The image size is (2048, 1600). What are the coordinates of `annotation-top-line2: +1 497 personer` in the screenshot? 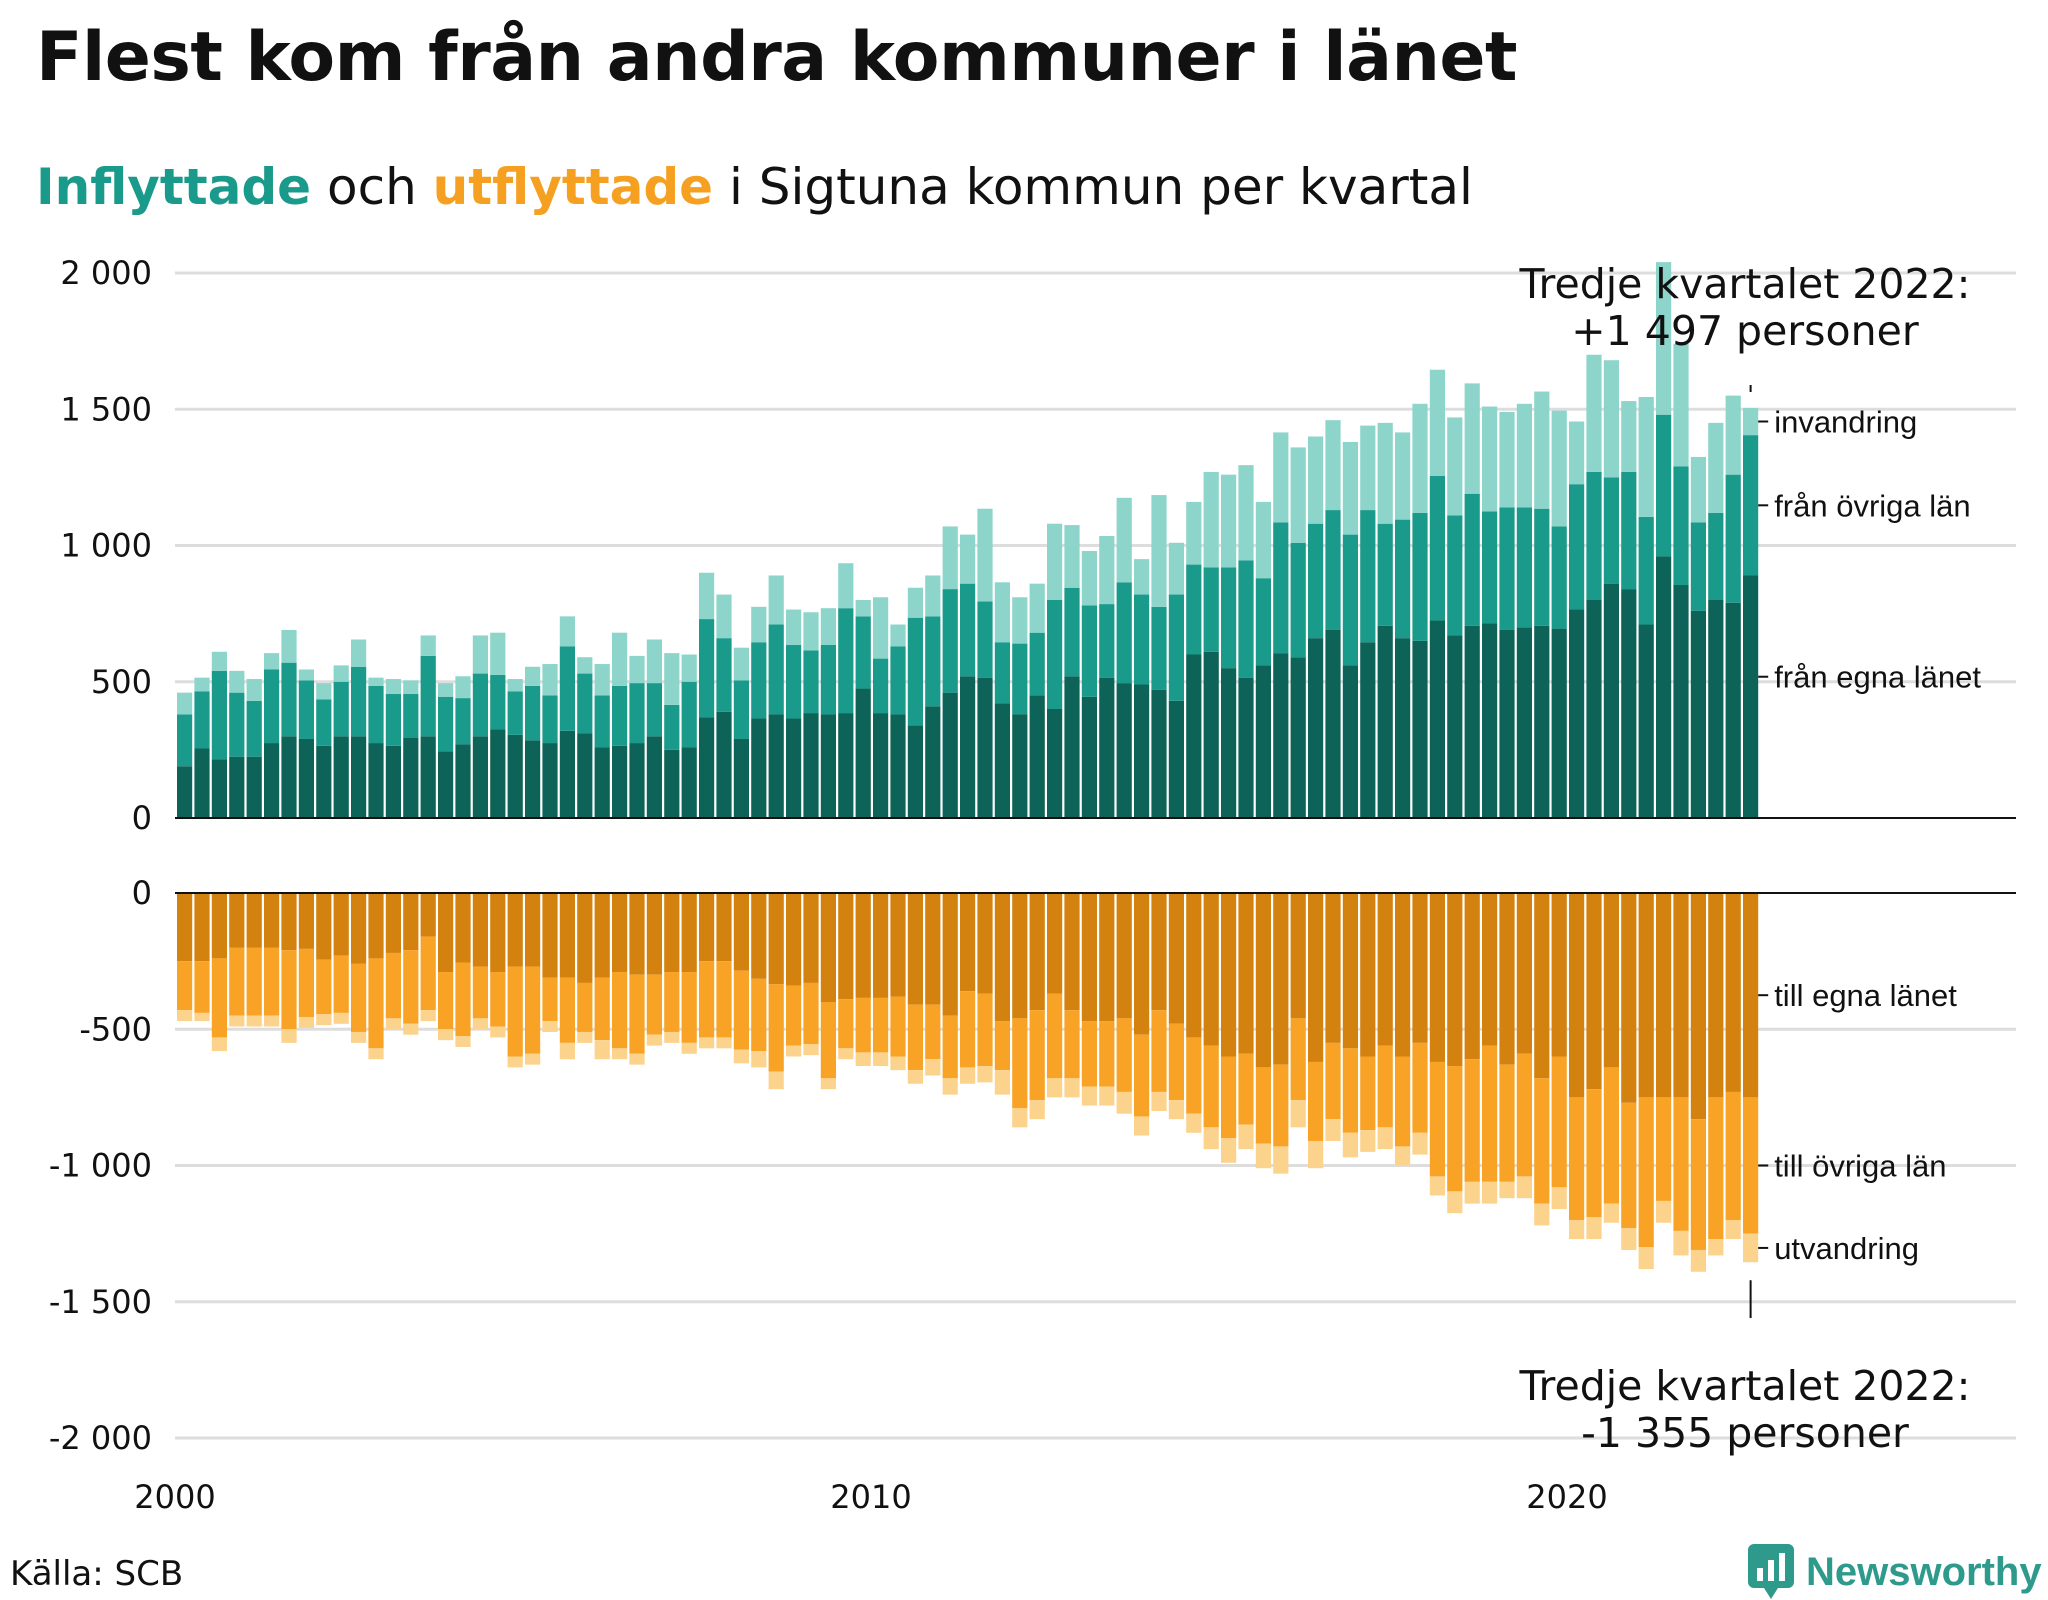 It's located at (1745, 331).